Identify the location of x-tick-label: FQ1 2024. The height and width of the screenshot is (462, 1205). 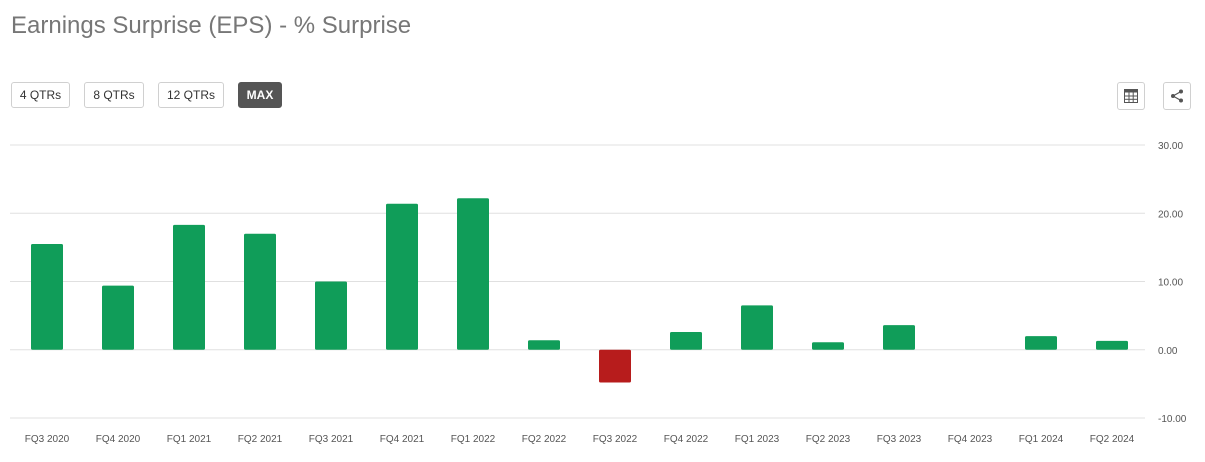
(1041, 439).